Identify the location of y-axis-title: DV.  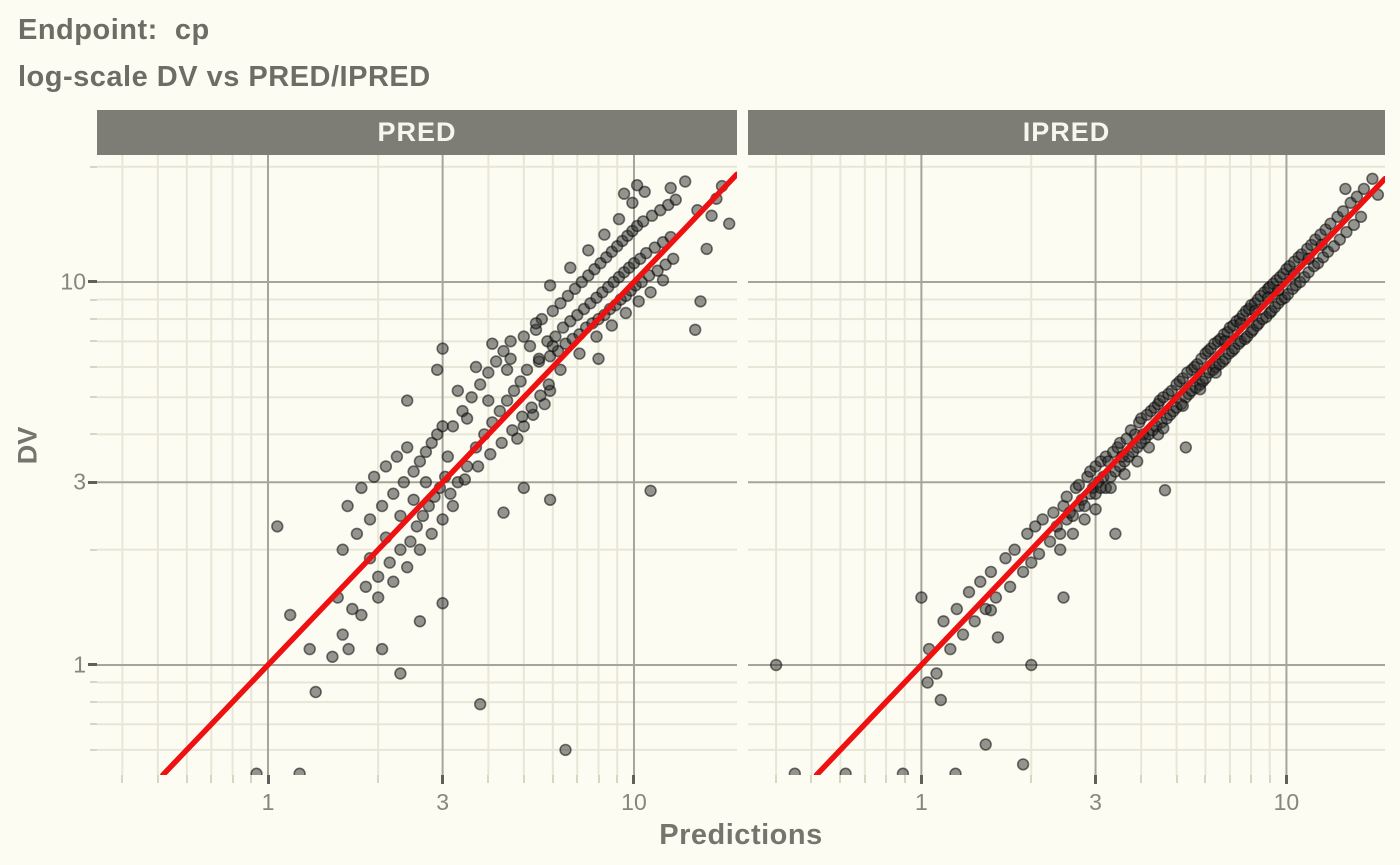
(27, 445).